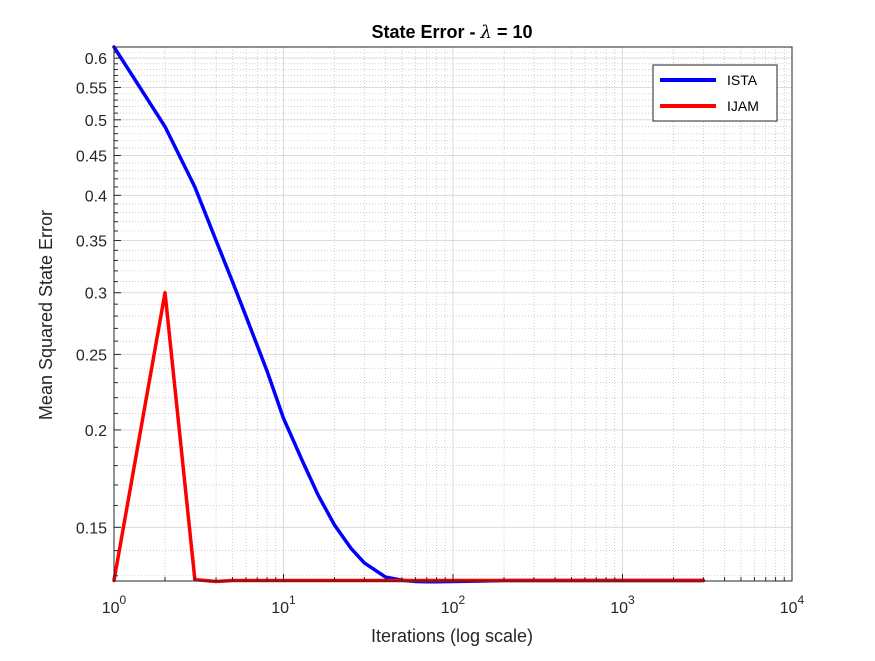  I want to click on y-tick-label: 0.5, so click(96, 121).